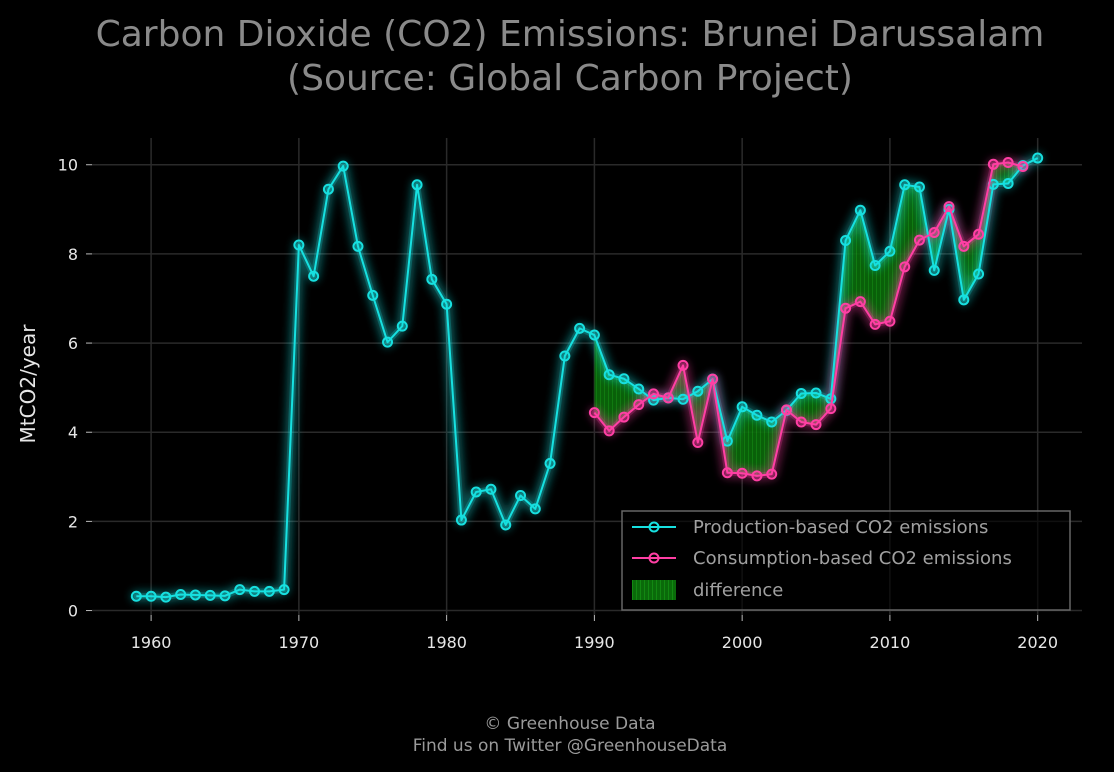 The height and width of the screenshot is (772, 1114). Describe the element at coordinates (594, 335) in the screenshot. I see `point-production-1990` at that location.